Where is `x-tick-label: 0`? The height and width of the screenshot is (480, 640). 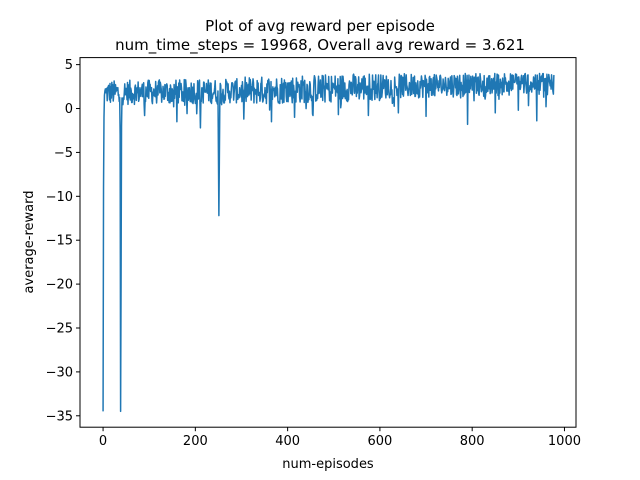
x-tick-label: 0 is located at coordinates (103, 441).